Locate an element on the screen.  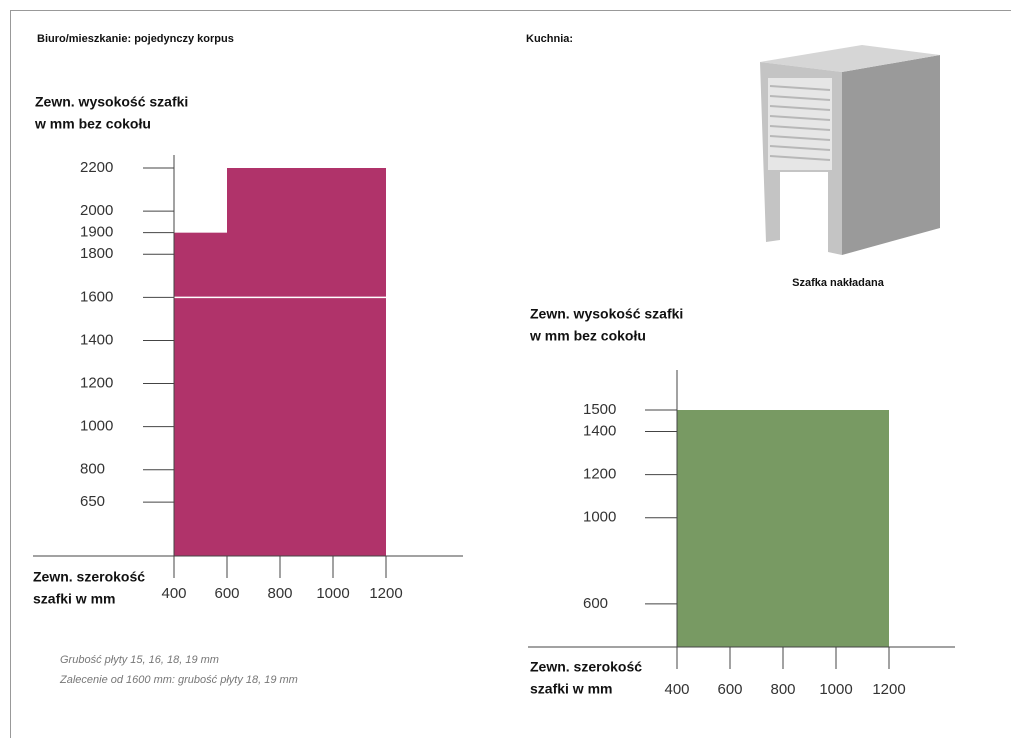
y-tick-label: 2200 is located at coordinates (96, 167).